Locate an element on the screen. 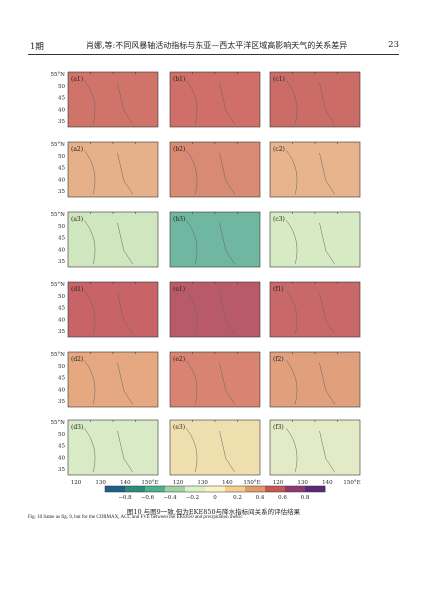 The image size is (427, 599). panel-label: (b2) is located at coordinates (179, 149).